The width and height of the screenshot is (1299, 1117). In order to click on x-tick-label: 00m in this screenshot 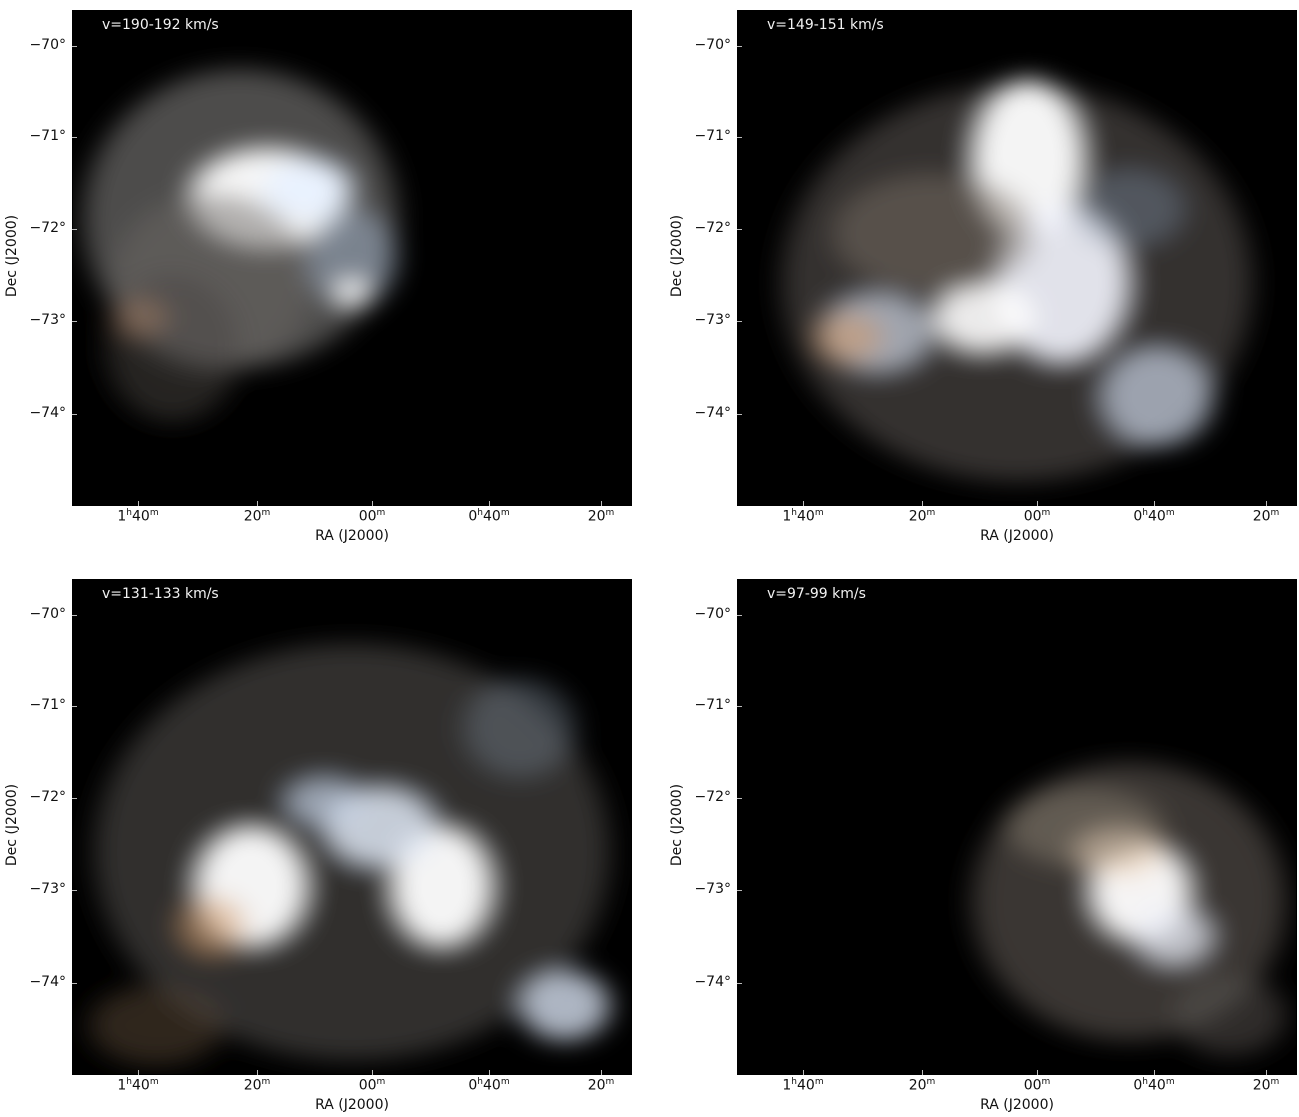, I will do `click(1037, 1085)`.